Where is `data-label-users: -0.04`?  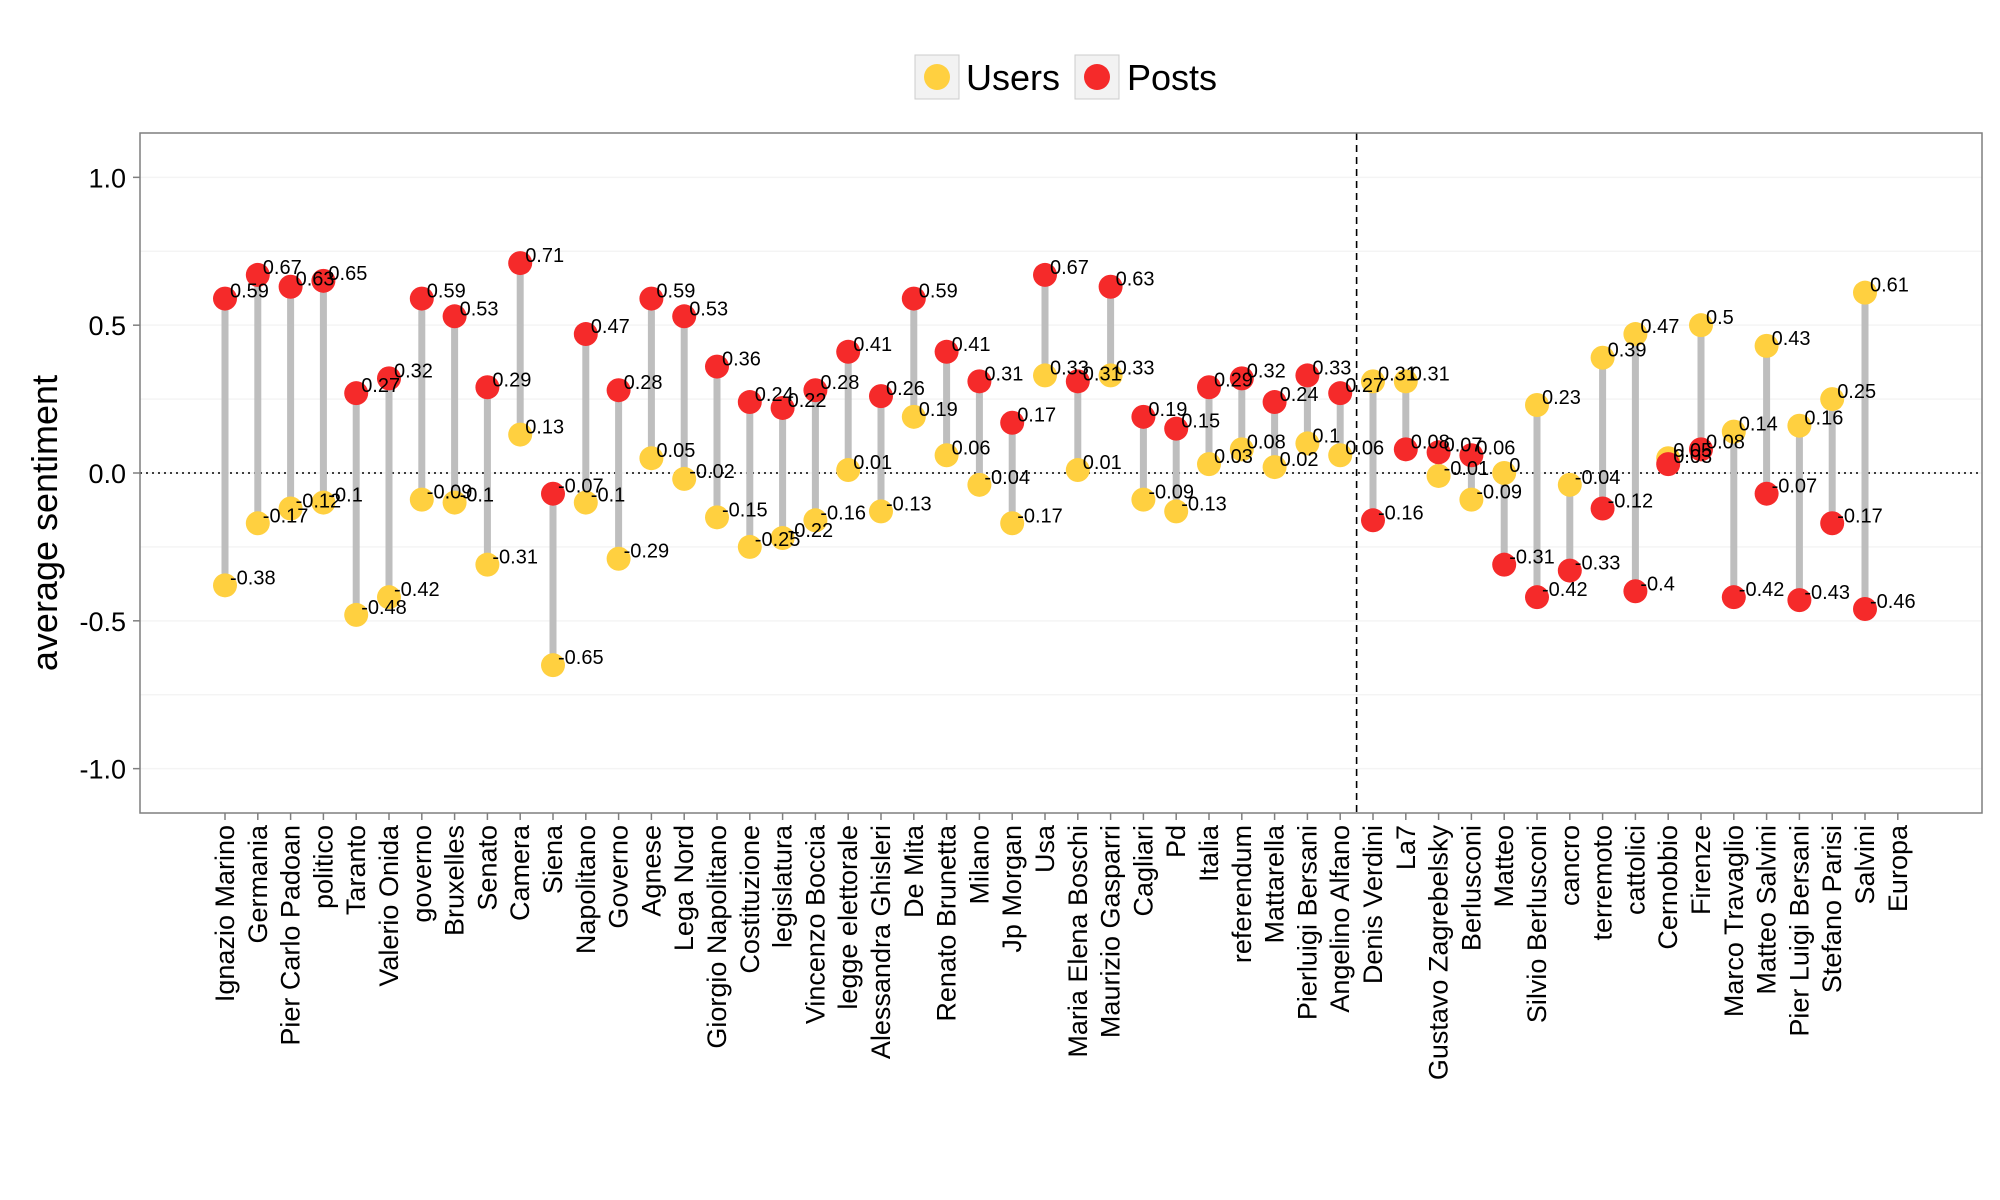
data-label-users: -0.04 is located at coordinates (1007, 478).